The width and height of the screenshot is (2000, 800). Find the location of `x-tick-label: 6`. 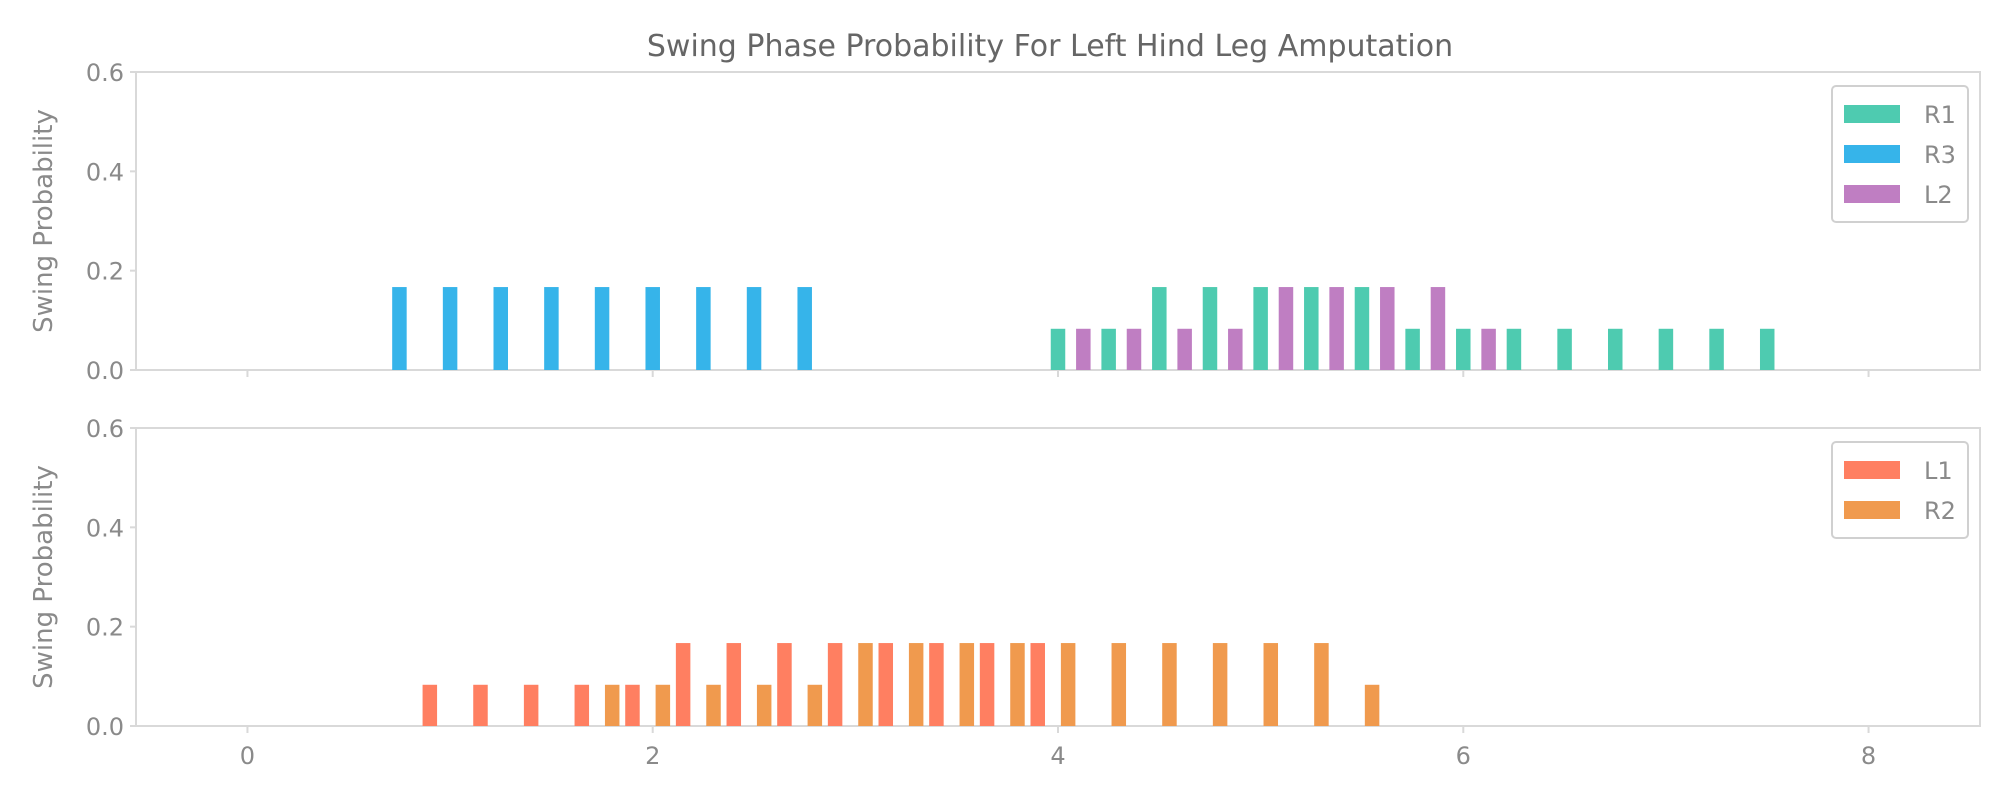

x-tick-label: 6 is located at coordinates (1463, 756).